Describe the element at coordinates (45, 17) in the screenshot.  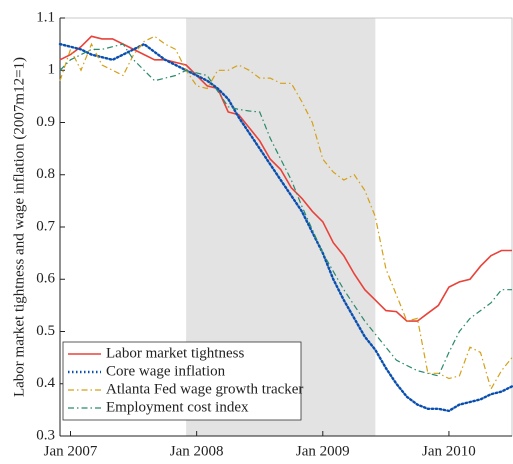
I see `y-tick-label: 1.1` at that location.